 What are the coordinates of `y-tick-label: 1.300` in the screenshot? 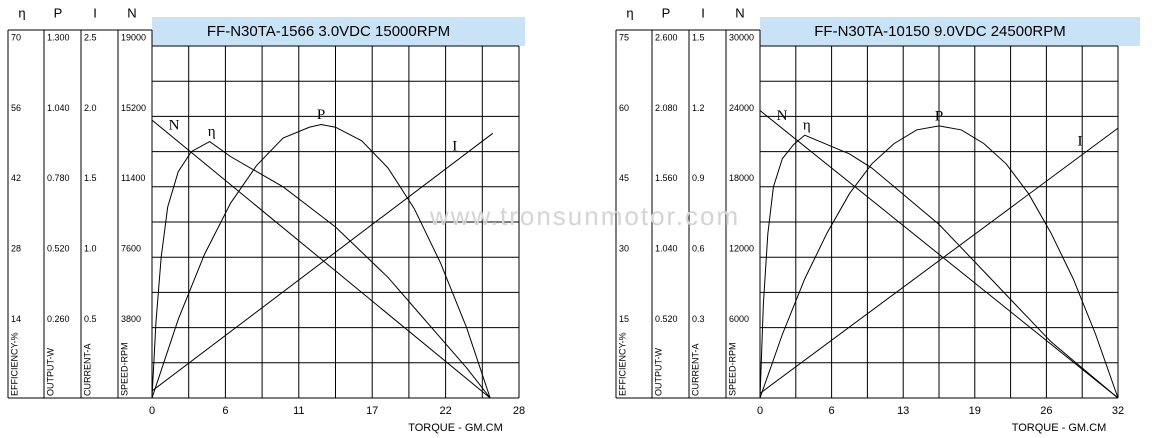 It's located at (58, 37).